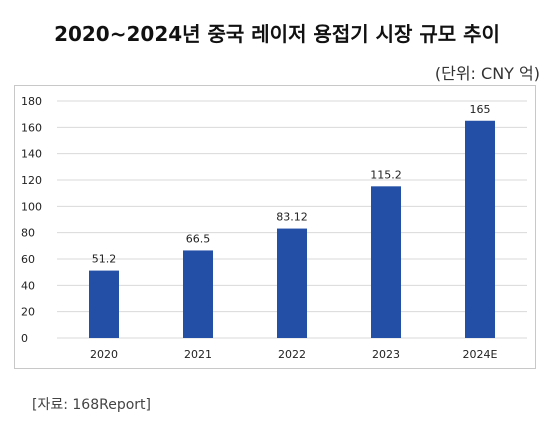 The image size is (554, 428). I want to click on y-tick-label: 100, so click(31, 206).